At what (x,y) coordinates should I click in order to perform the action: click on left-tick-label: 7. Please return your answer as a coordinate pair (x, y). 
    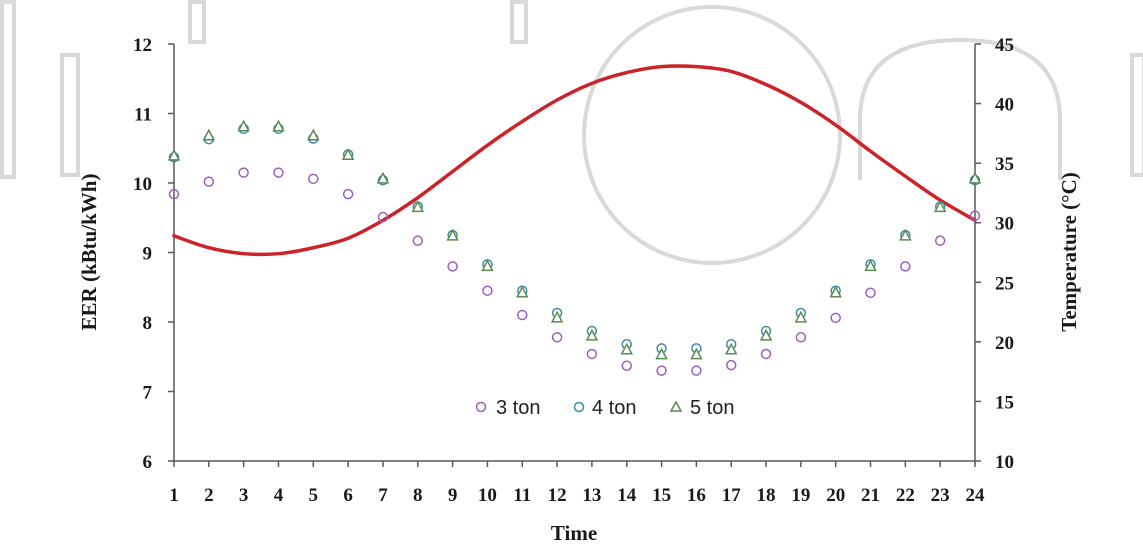
    Looking at the image, I should click on (148, 393).